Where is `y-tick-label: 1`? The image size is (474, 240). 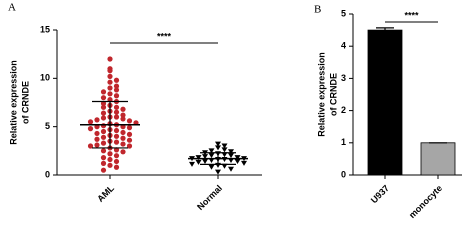 y-tick-label: 1 is located at coordinates (343, 142).